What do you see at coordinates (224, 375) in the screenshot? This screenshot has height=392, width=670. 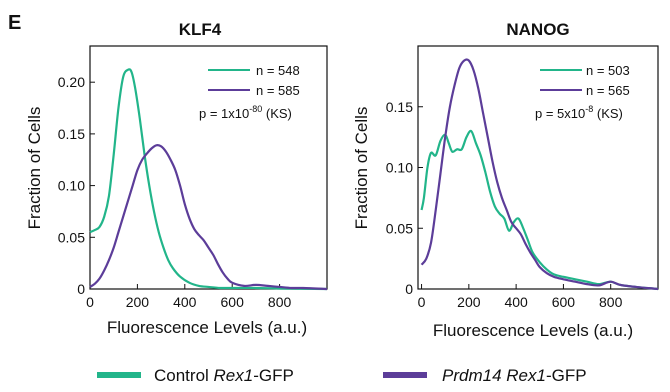 I see `bottom-legend-label-control: Control Rex1-GFP` at bounding box center [224, 375].